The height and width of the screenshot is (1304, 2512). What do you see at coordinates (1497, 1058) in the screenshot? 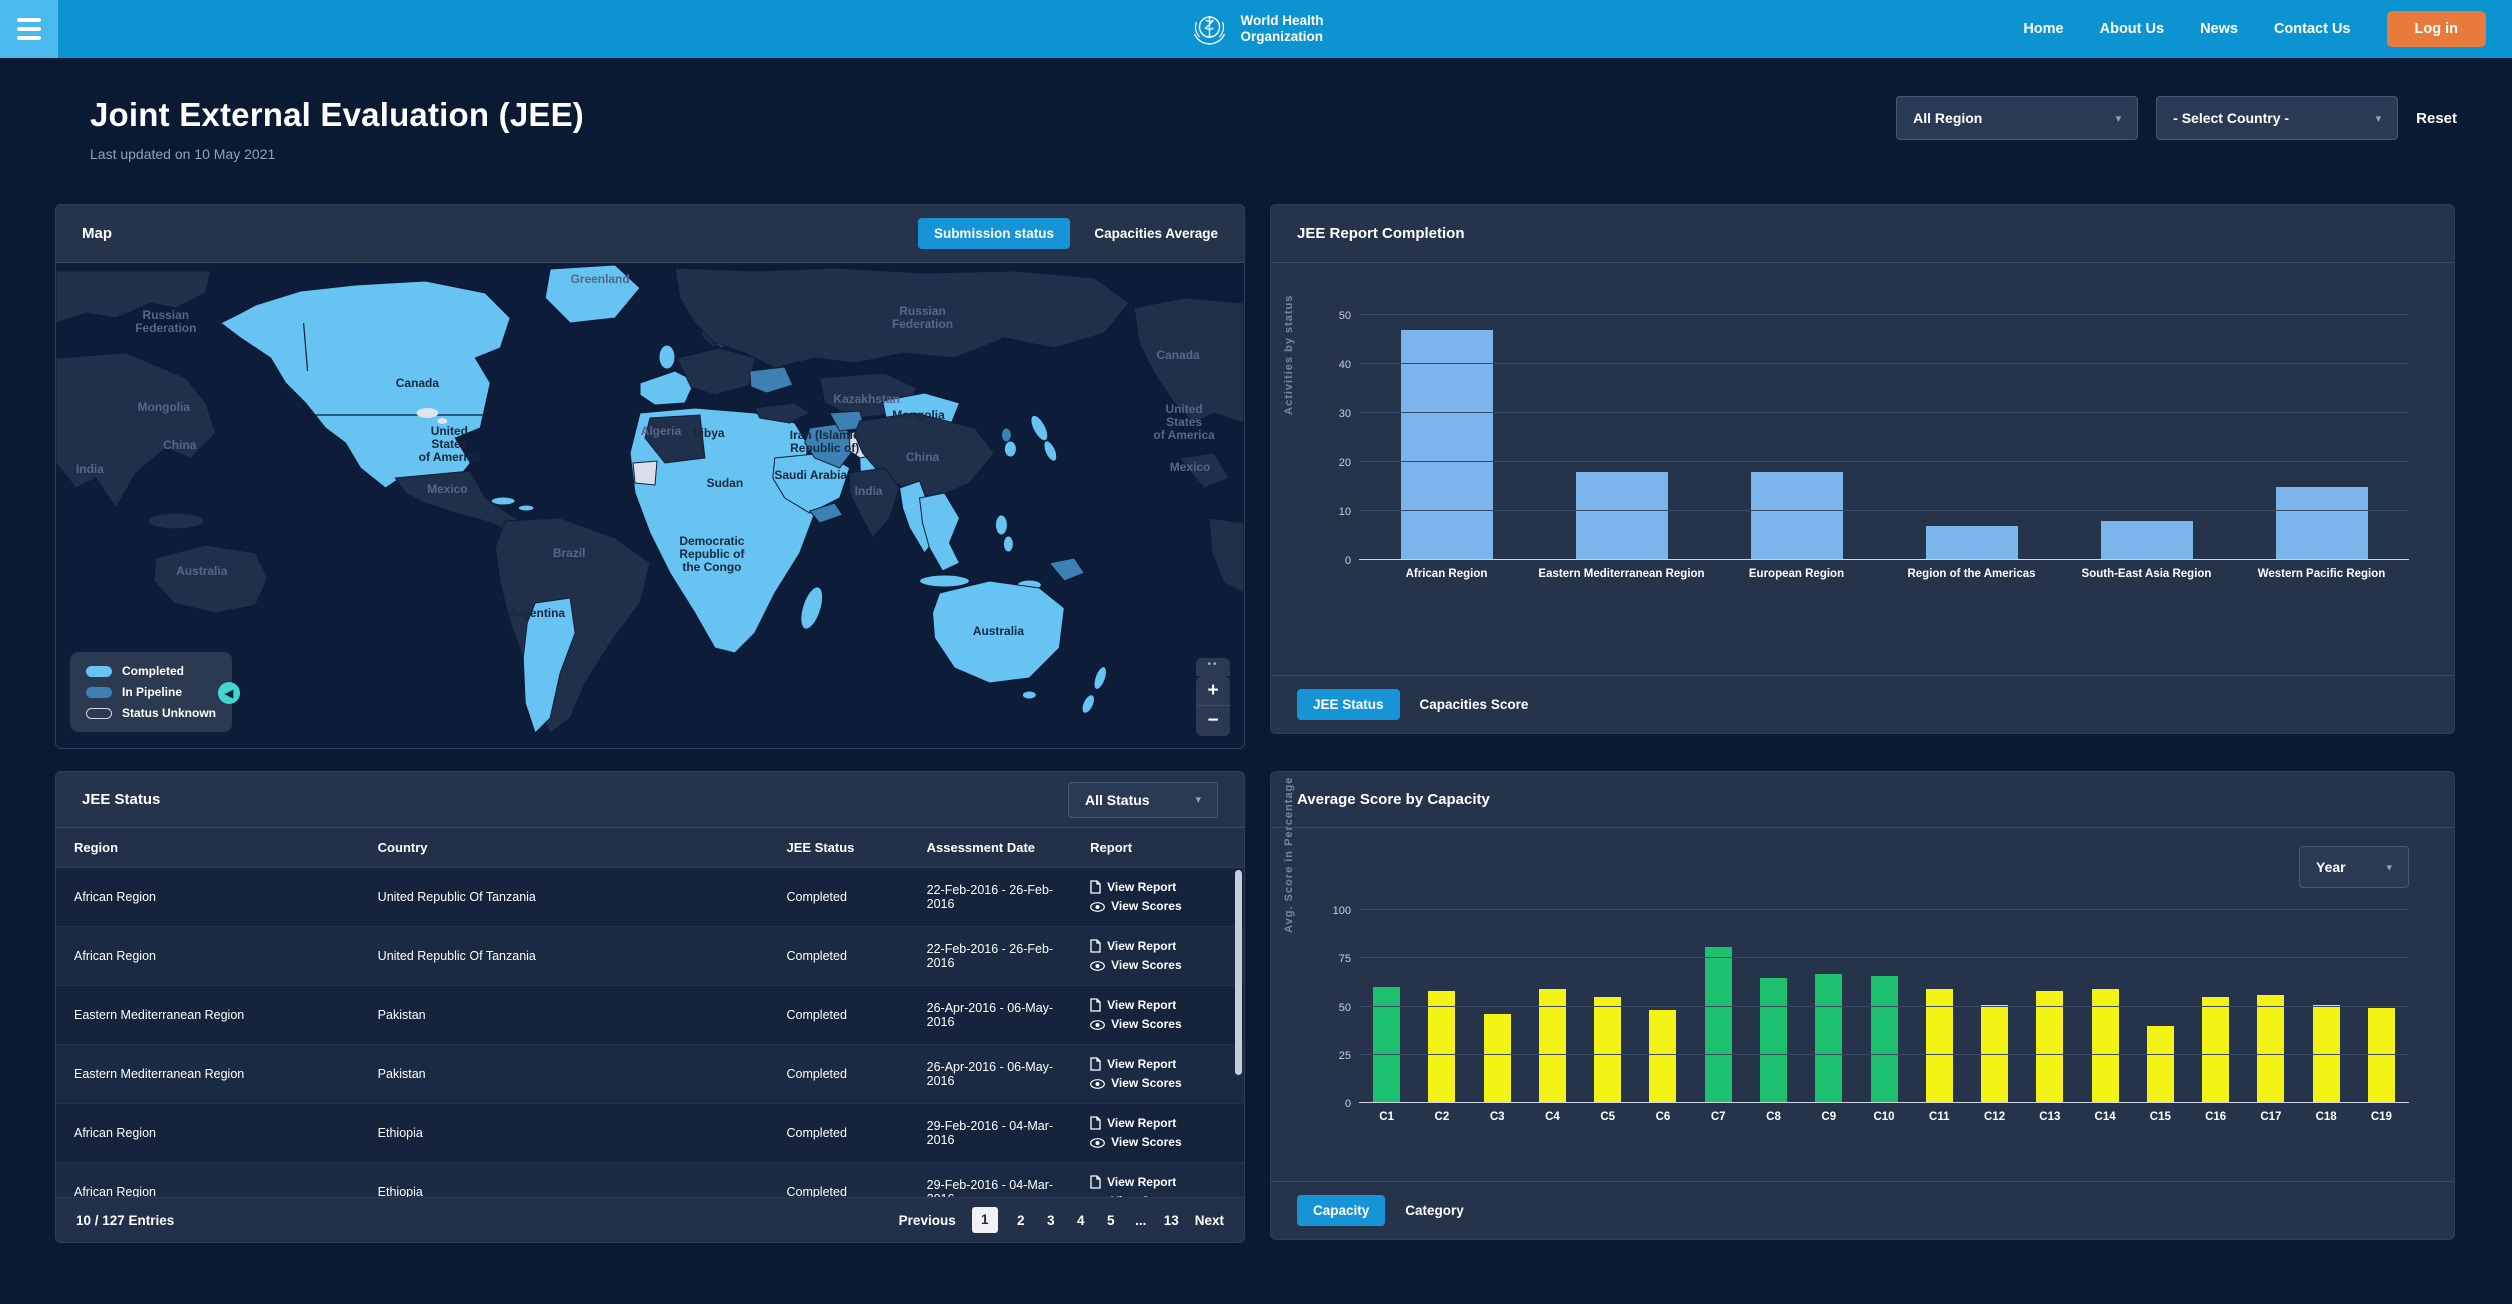
I see `bar-C3` at bounding box center [1497, 1058].